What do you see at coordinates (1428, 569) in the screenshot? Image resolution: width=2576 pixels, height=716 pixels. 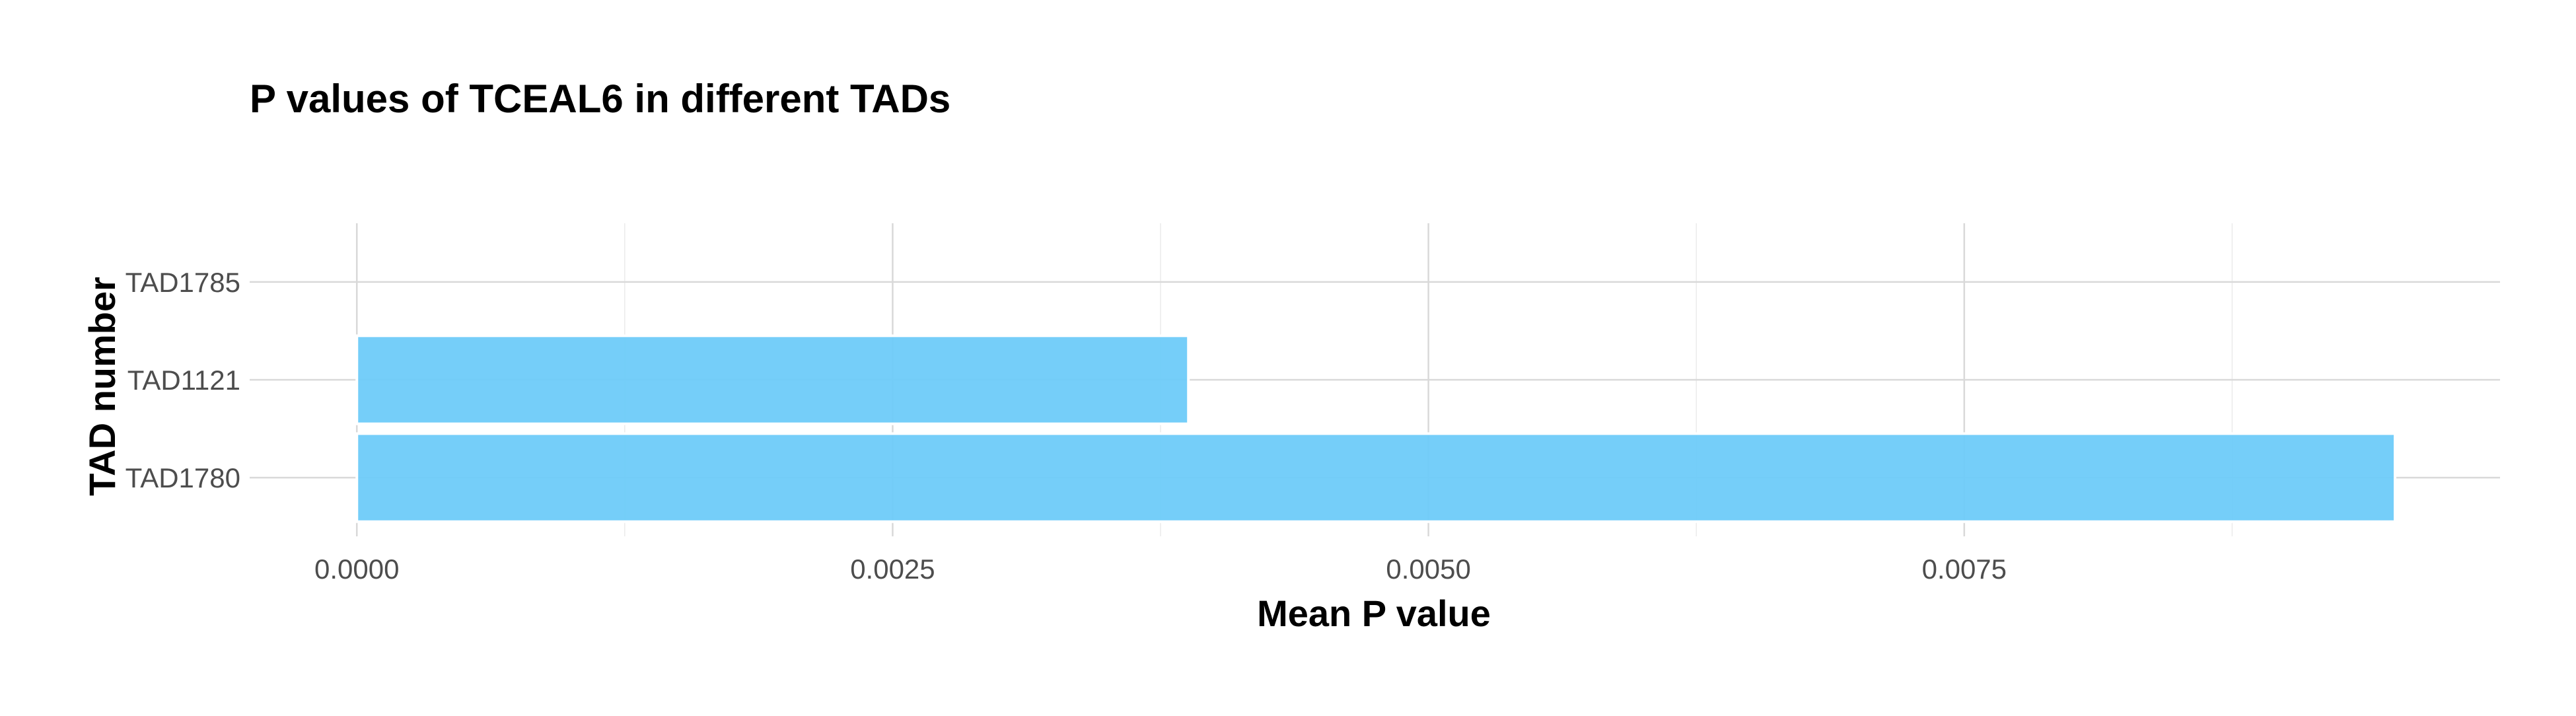 I see `x-tick-label: 0.0050` at bounding box center [1428, 569].